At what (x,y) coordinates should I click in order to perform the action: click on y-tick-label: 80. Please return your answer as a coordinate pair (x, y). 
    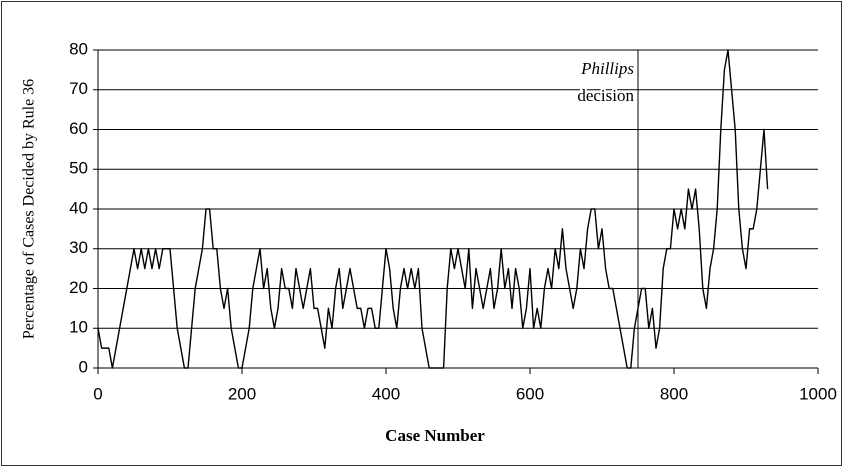
    Looking at the image, I should click on (78, 48).